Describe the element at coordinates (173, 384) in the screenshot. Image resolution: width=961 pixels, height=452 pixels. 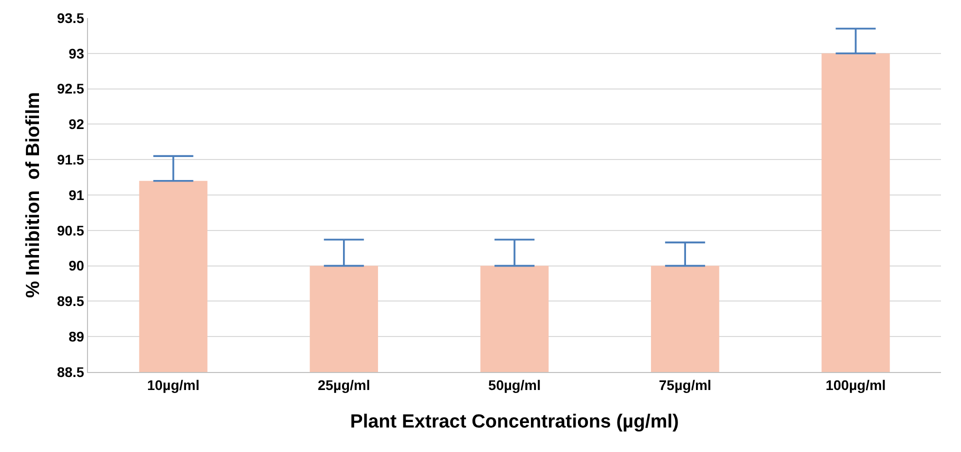
I see `x-tick-label: 10µg/ml` at that location.